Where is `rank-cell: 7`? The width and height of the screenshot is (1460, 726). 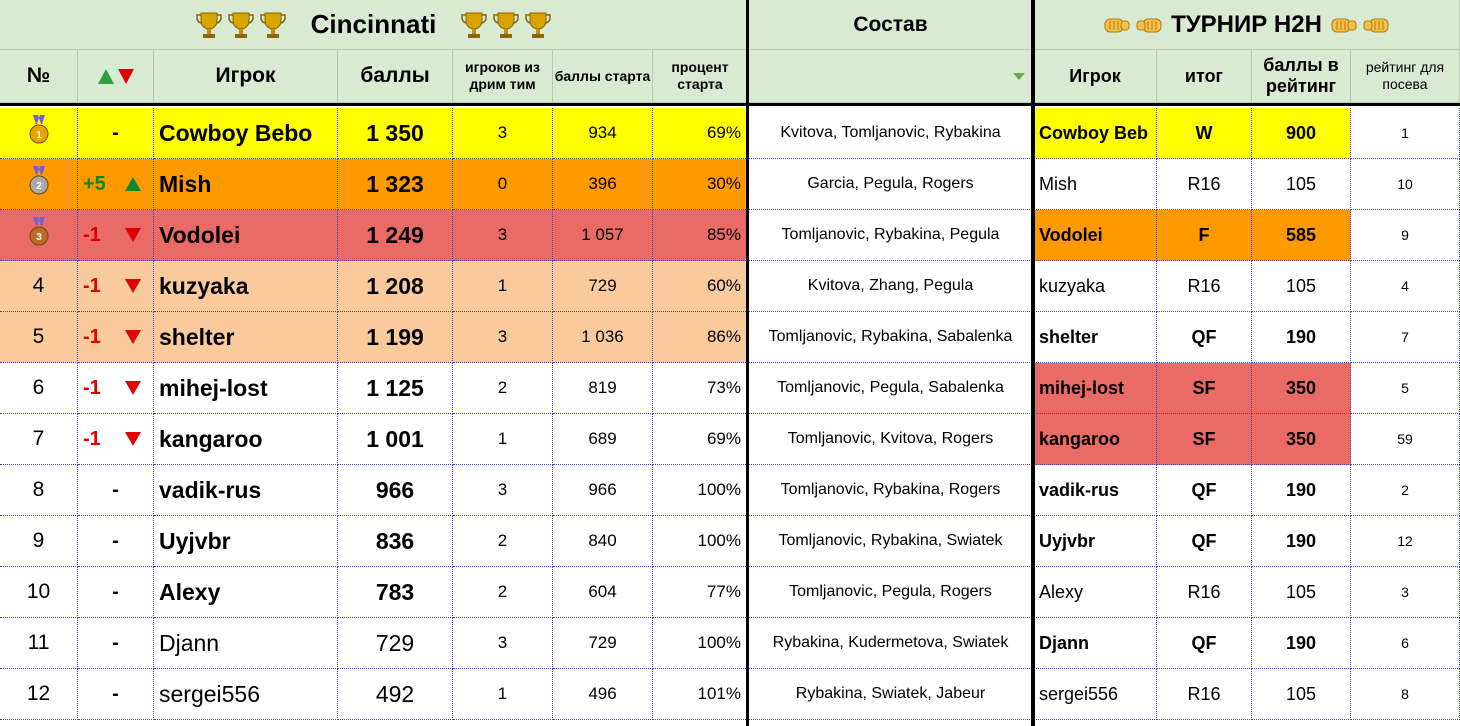 rank-cell: 7 is located at coordinates (39, 439).